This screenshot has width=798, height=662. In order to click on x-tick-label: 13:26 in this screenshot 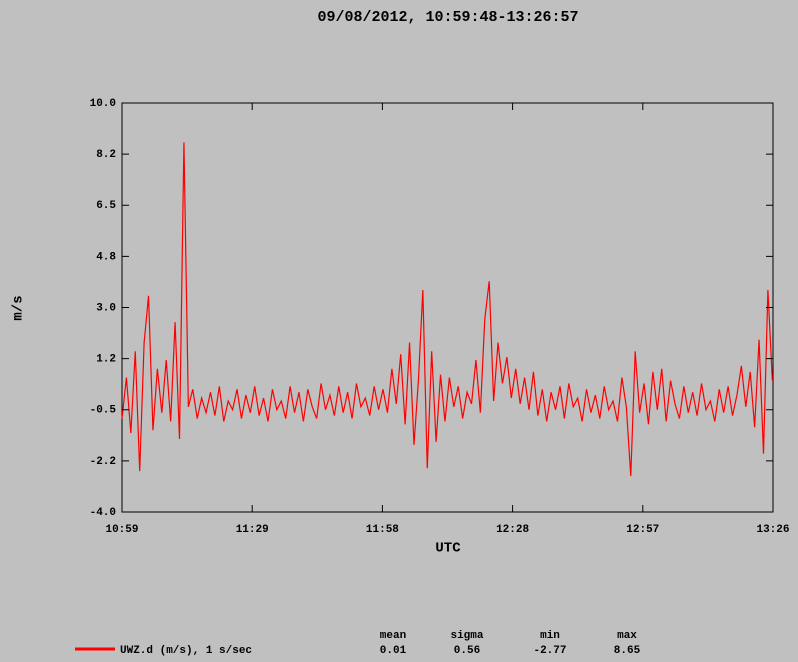, I will do `click(772, 530)`.